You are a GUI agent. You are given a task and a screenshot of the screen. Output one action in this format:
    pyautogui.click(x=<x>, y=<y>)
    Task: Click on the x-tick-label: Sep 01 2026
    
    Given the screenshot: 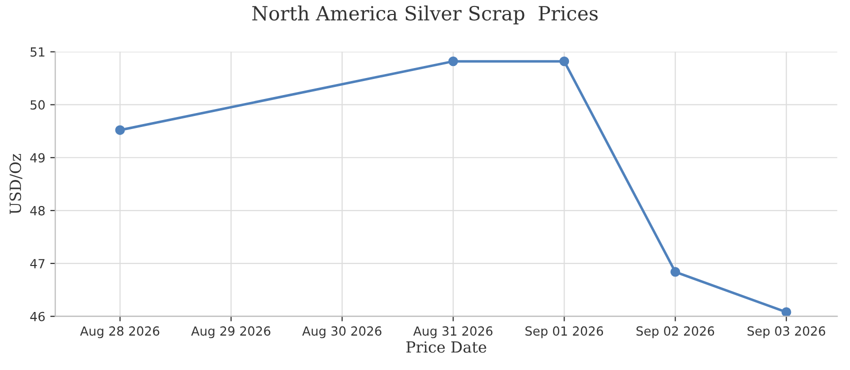 What is the action you would take?
    pyautogui.click(x=564, y=332)
    